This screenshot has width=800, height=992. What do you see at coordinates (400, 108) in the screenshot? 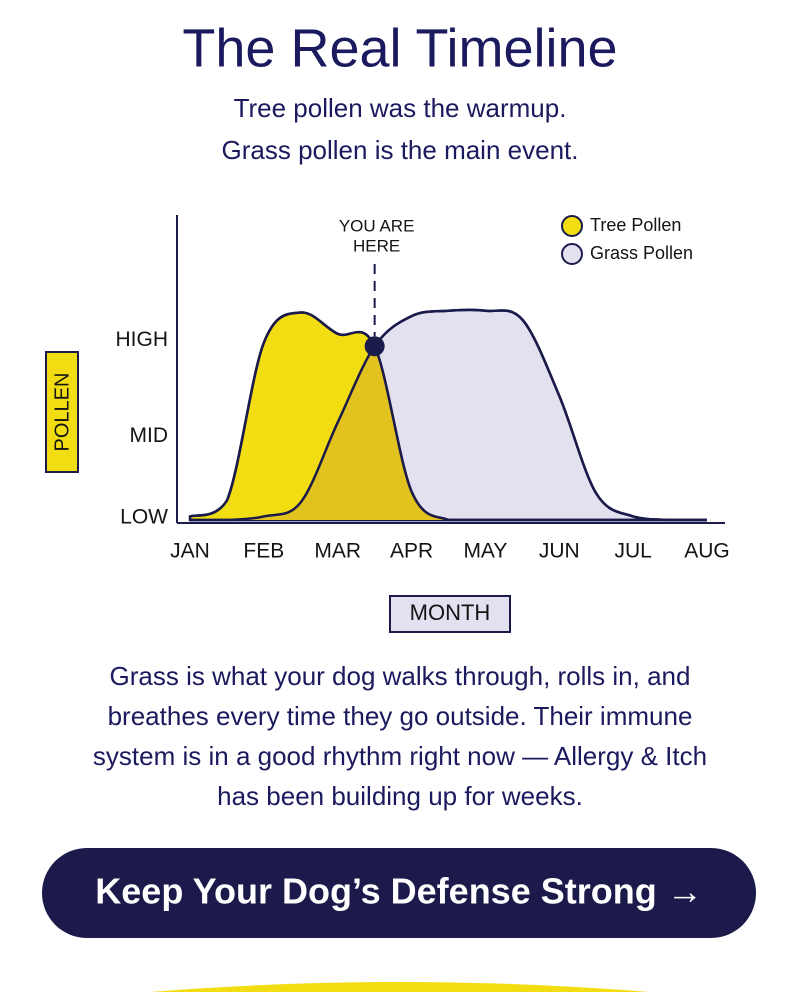
I see `subtitle: Tree pollen was the warmup.` at bounding box center [400, 108].